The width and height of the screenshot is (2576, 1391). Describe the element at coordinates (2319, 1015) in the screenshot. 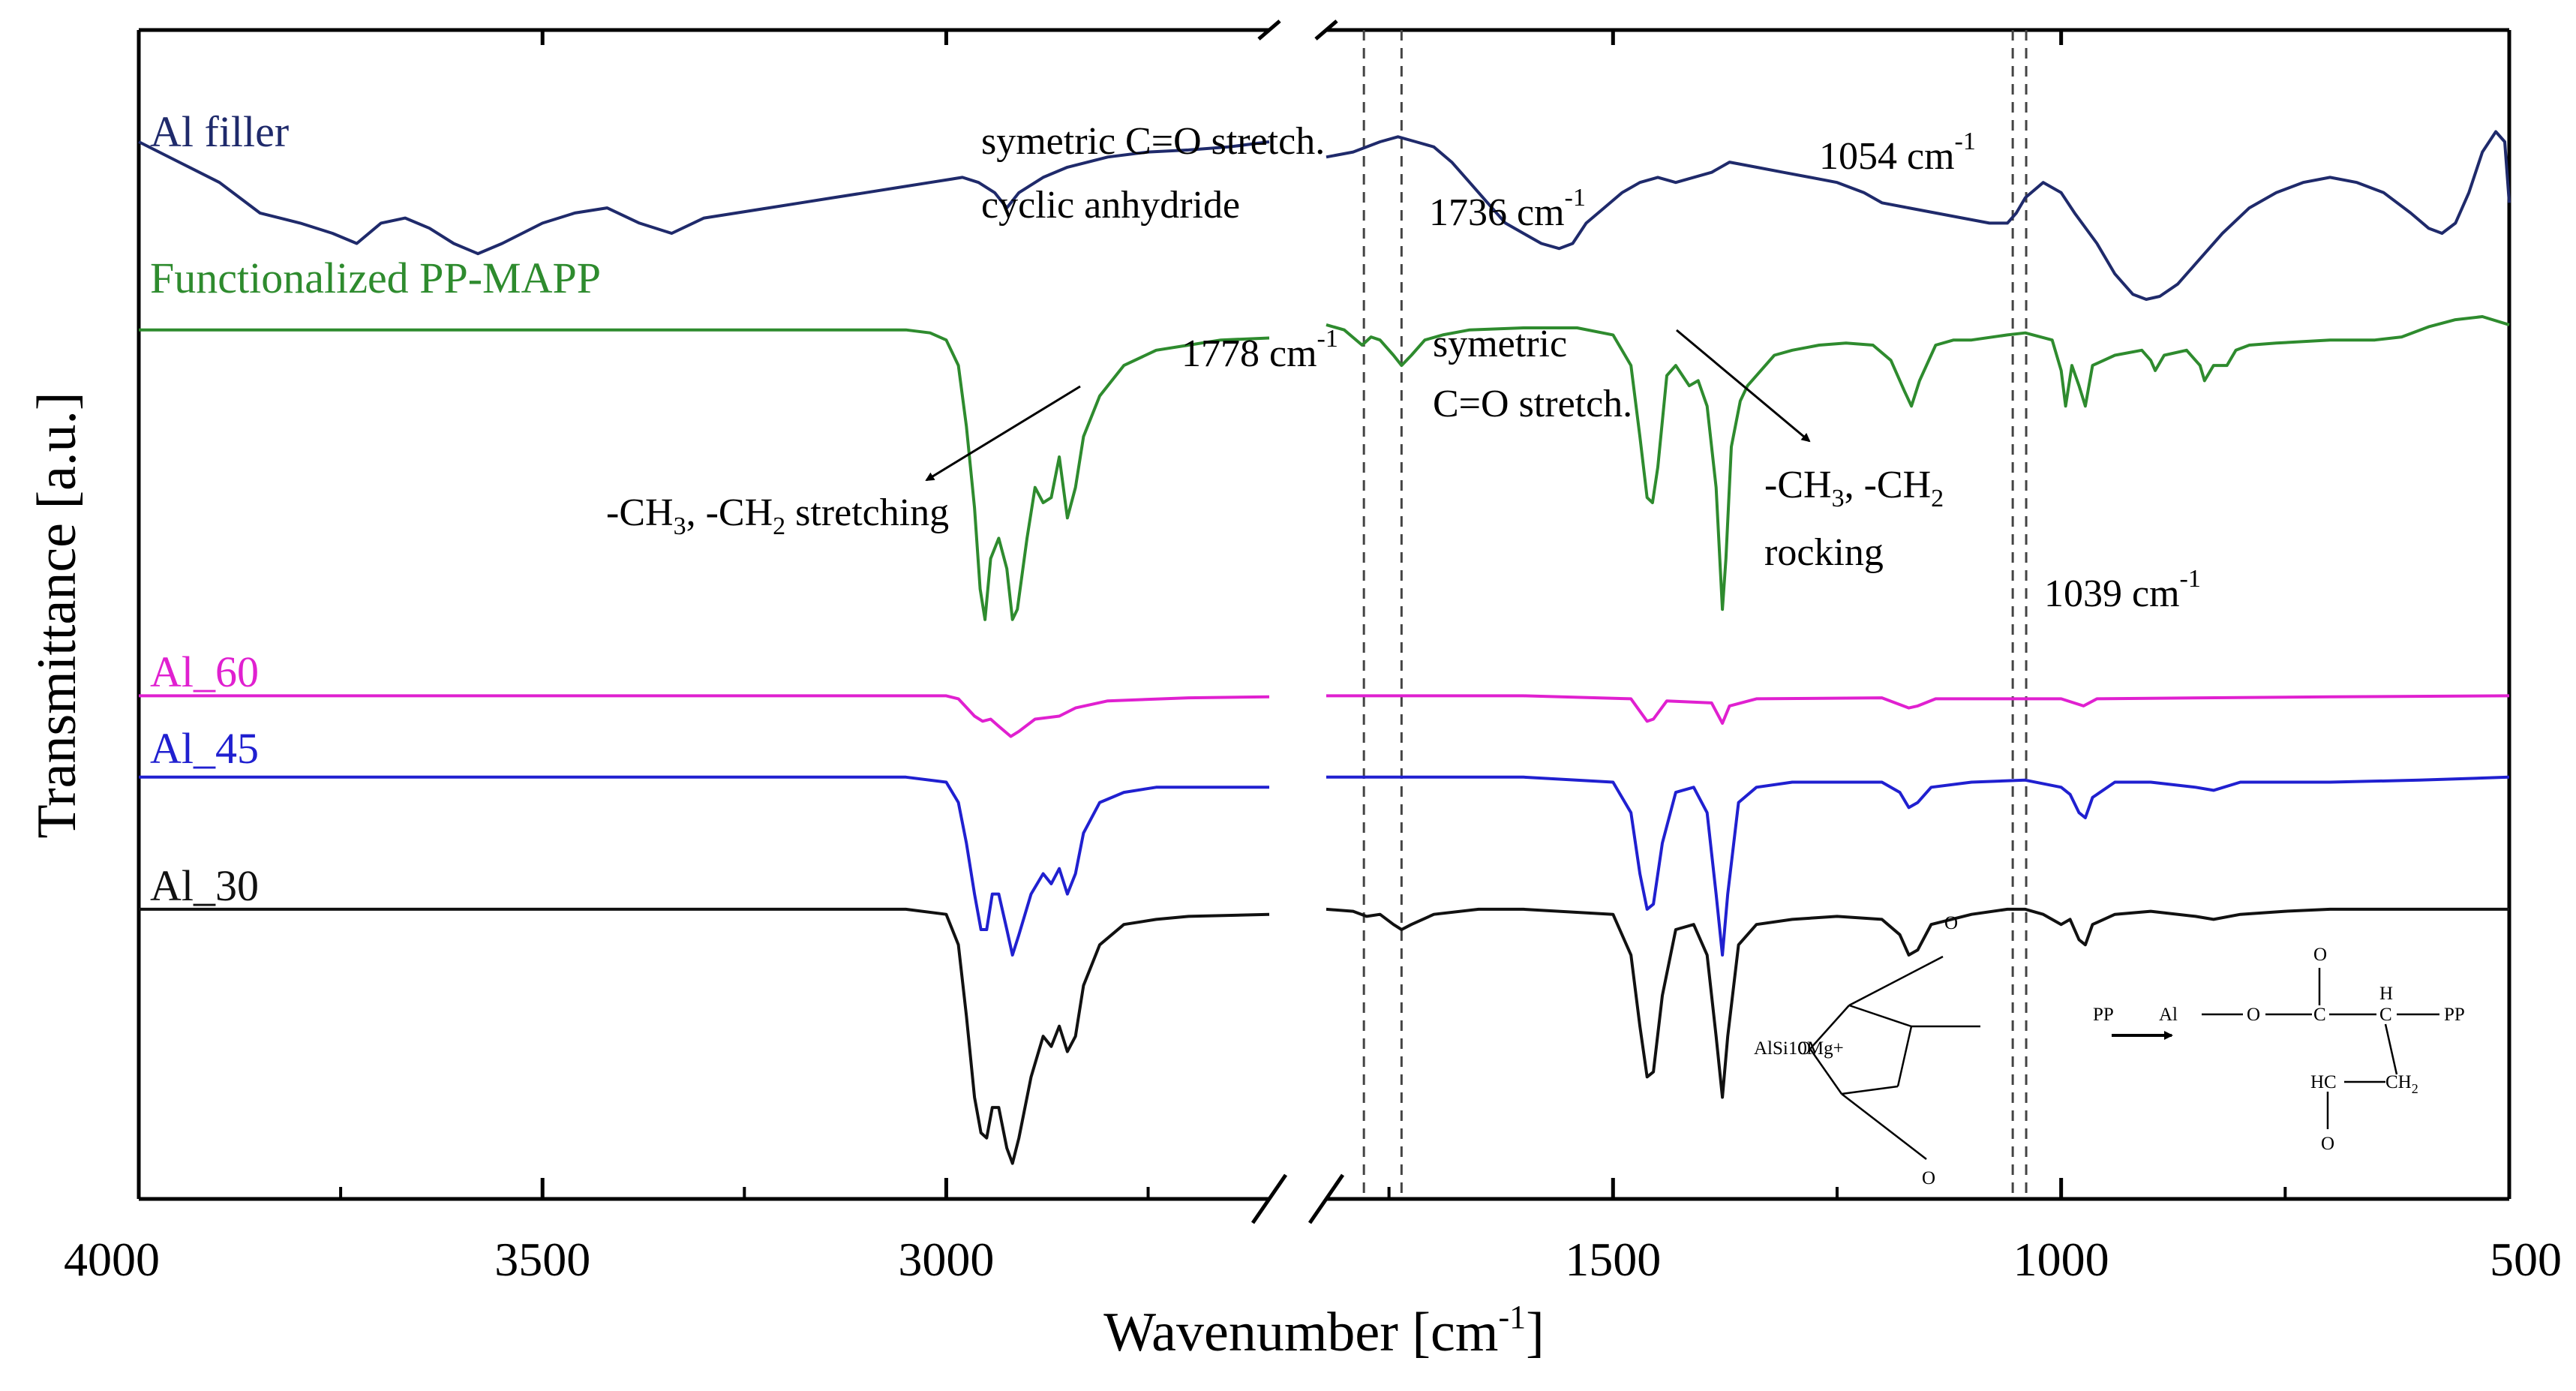

I see `scheme-c-link: C` at that location.